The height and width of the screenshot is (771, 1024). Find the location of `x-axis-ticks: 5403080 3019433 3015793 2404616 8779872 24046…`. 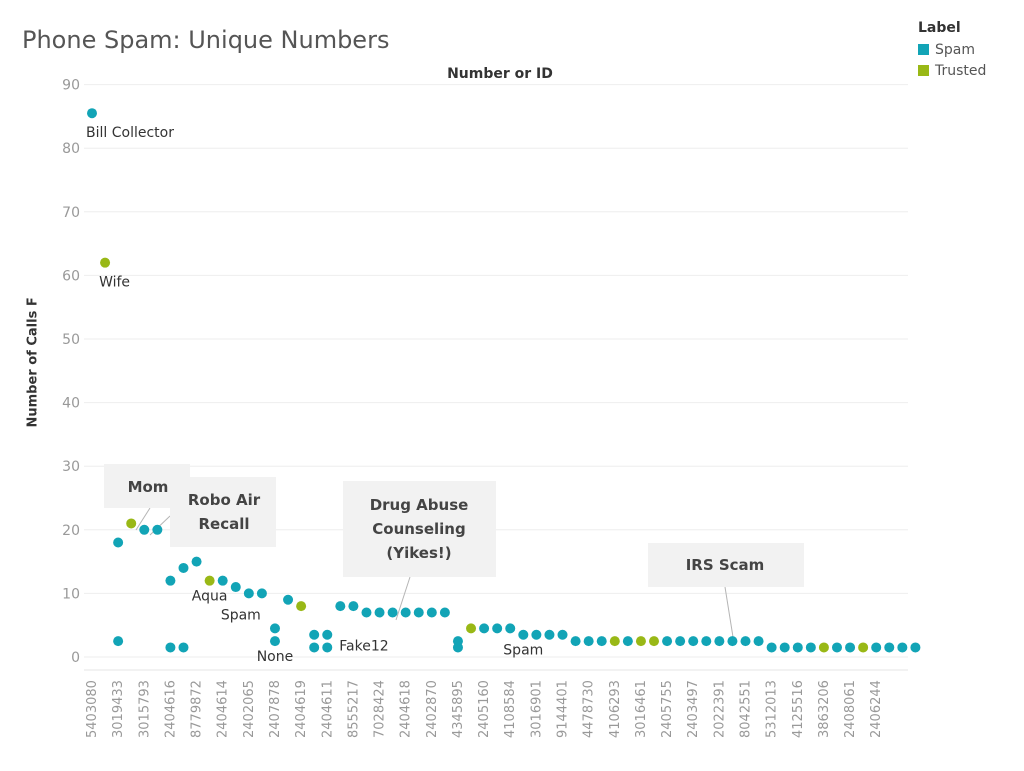

x-axis-ticks: 5403080 3019433 3015793 2404616 8779872 24046… is located at coordinates (484, 709).